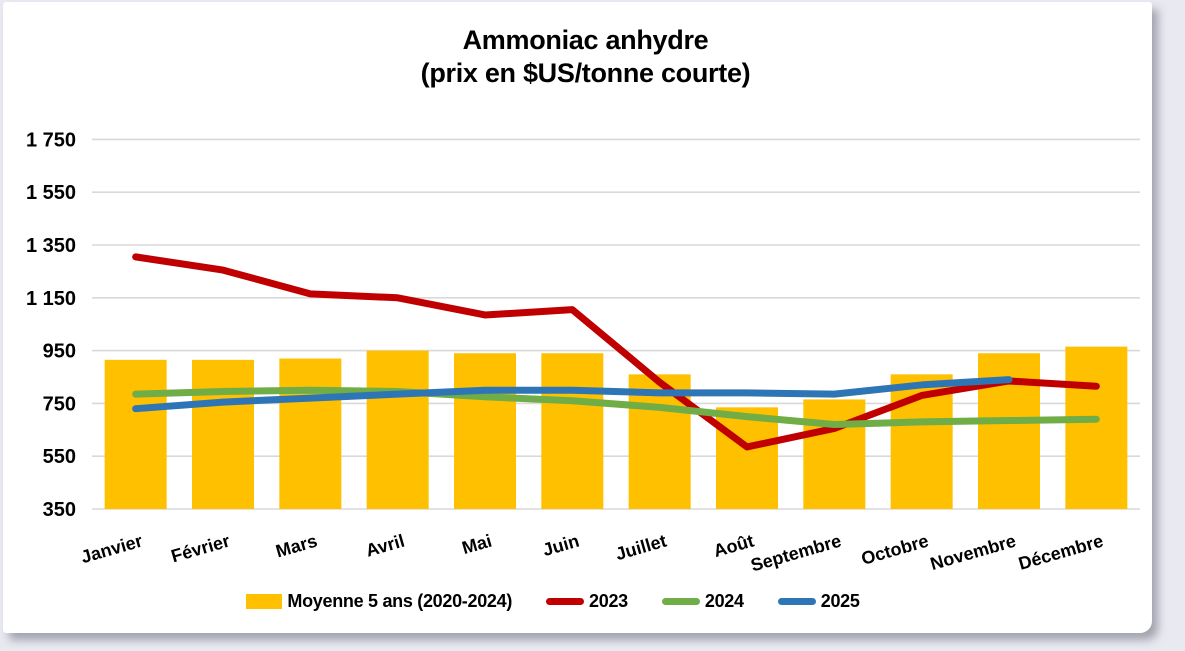 This screenshot has width=1185, height=651. I want to click on line-series-2025, so click(572, 394).